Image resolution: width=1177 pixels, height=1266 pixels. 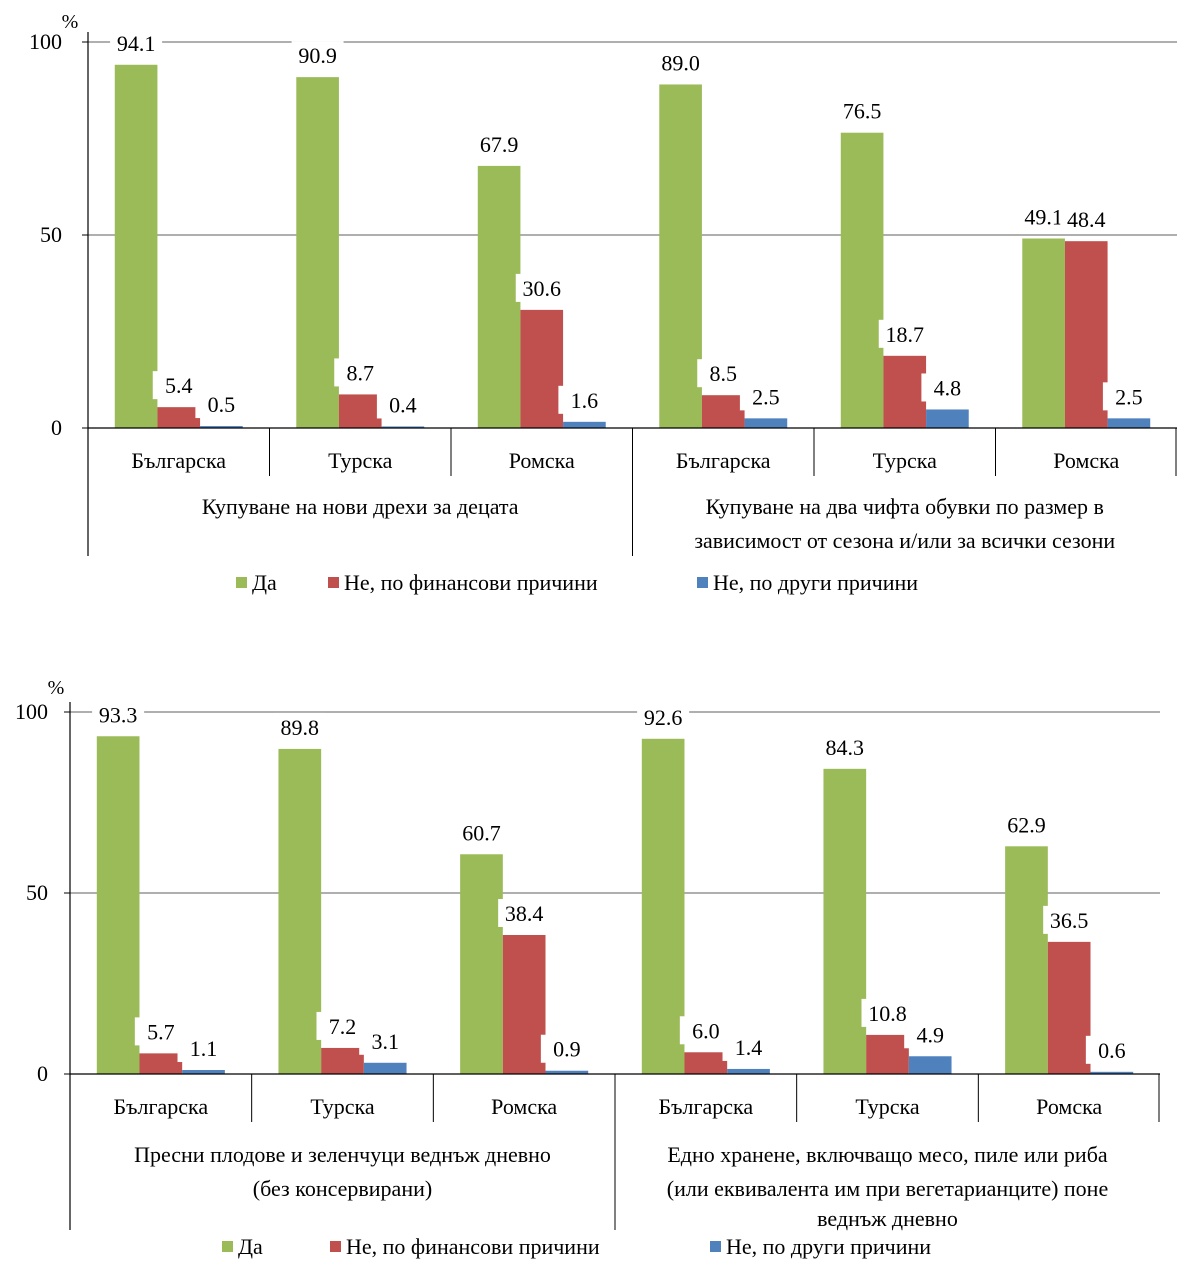 I want to click on group-label-line: Купуване на нови дрехи за децата, so click(x=360, y=506).